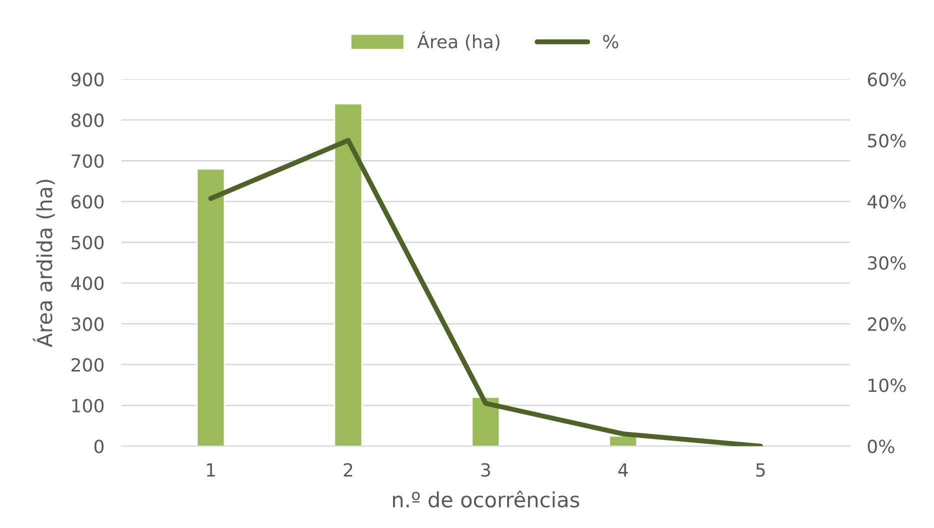 The width and height of the screenshot is (934, 528). Describe the element at coordinates (886, 201) in the screenshot. I see `y2-tick-label: 40%` at that location.